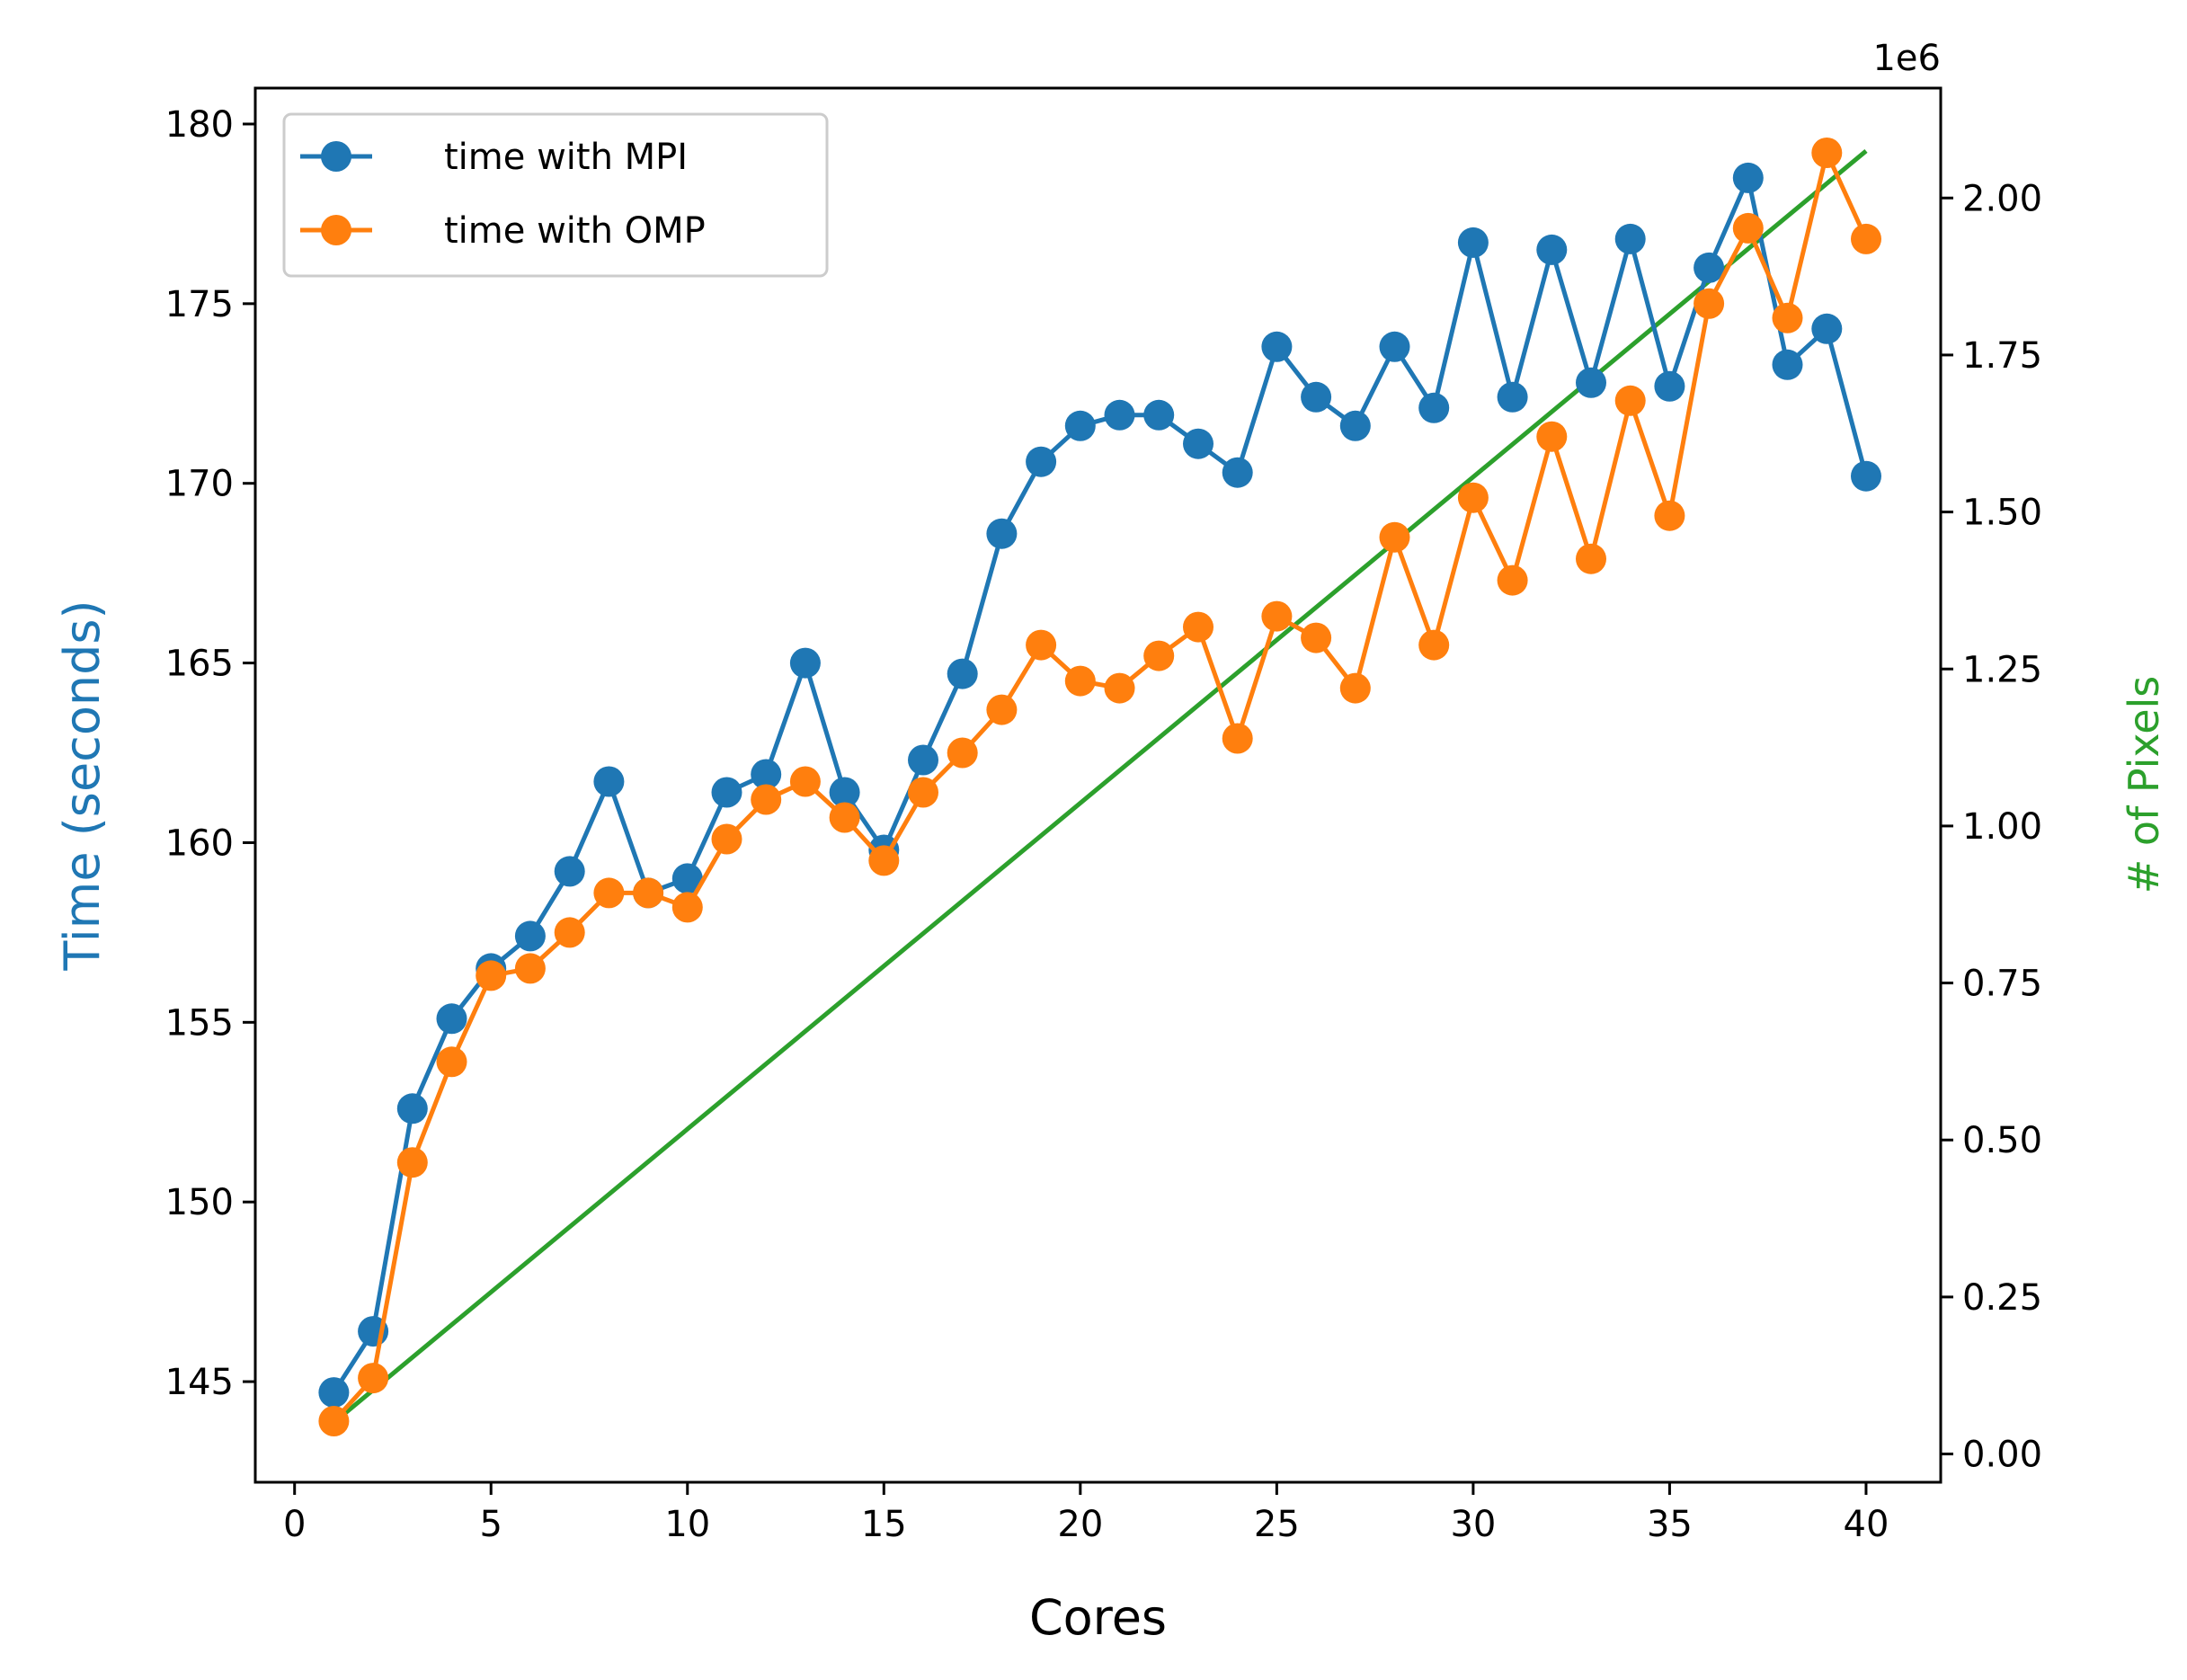 Image resolution: width=2187 pixels, height=1680 pixels. I want to click on y-tick-label: 170, so click(199, 484).